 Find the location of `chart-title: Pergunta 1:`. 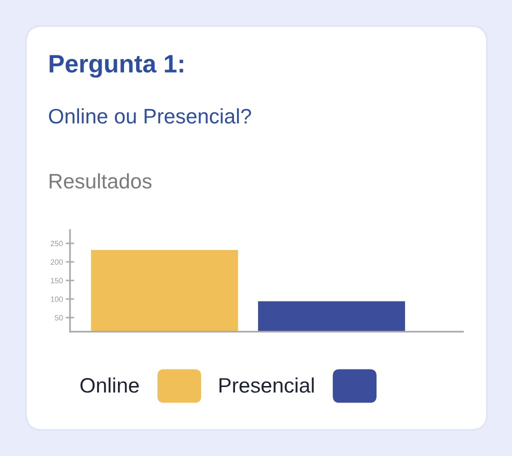

chart-title: Pergunta 1: is located at coordinates (117, 66).